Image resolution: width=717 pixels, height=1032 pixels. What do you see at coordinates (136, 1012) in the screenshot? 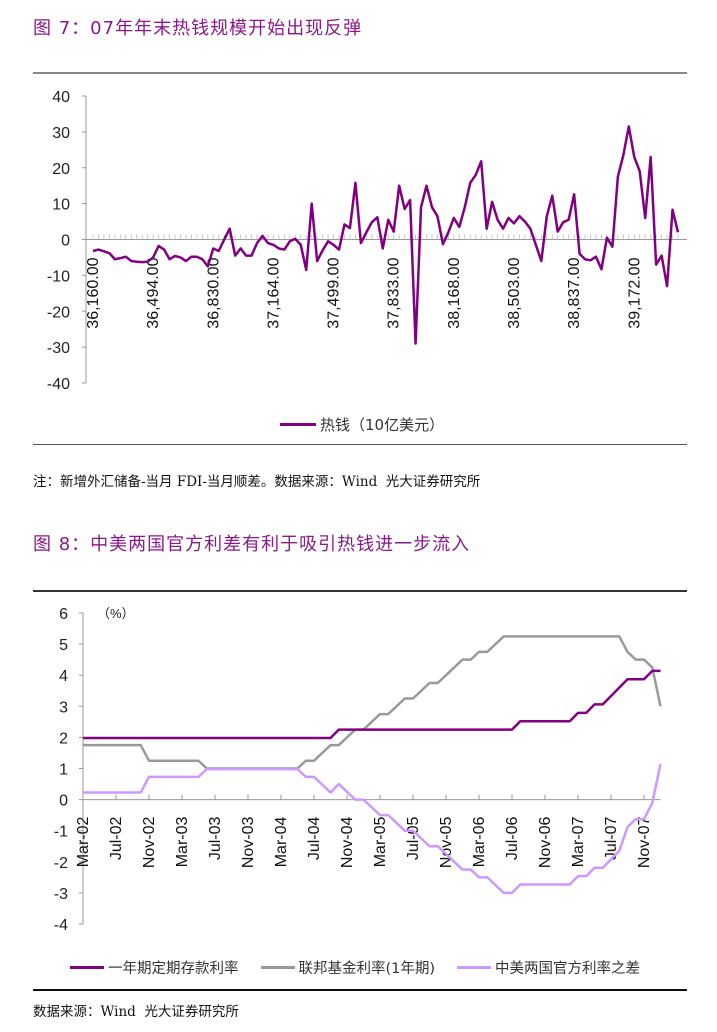
I see `figure-8-source: 数据来源：Wind 光大证券研究所` at bounding box center [136, 1012].